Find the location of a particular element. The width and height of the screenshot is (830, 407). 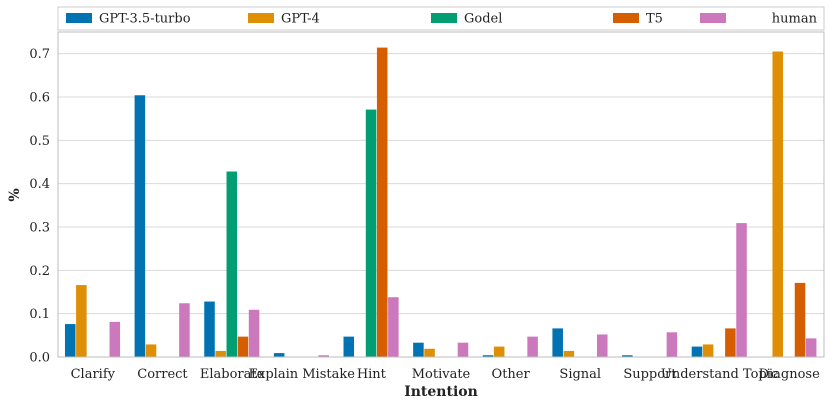

y-tick-label: 0.2 is located at coordinates (39, 271).